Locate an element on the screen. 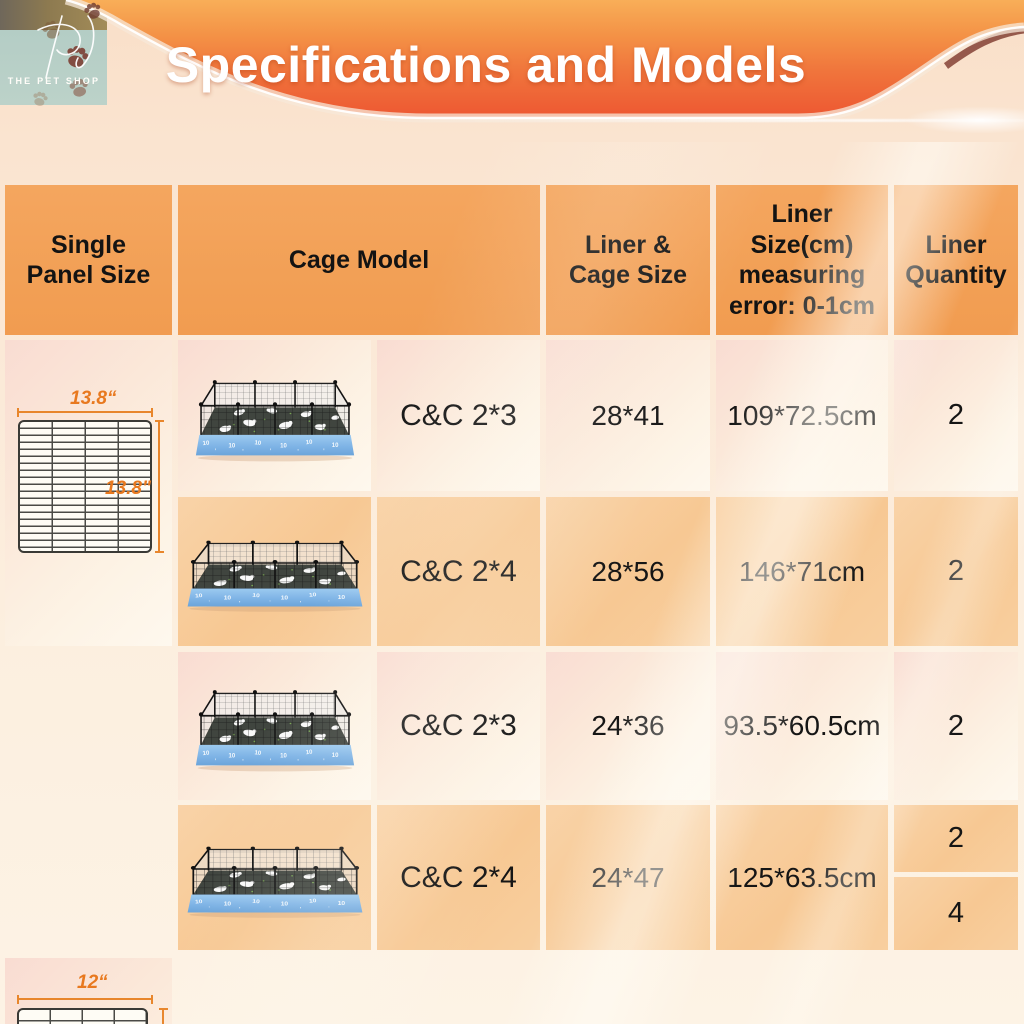 This screenshot has height=1024, width=1024. banner-ribbon is located at coordinates (544, 61).